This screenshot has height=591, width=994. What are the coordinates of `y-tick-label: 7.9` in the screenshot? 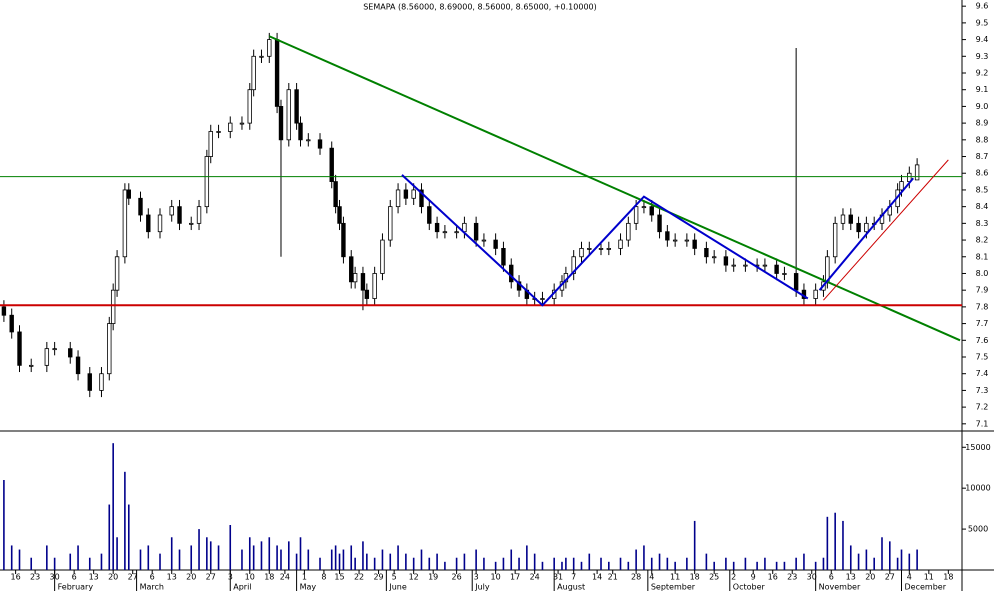 It's located at (982, 290).